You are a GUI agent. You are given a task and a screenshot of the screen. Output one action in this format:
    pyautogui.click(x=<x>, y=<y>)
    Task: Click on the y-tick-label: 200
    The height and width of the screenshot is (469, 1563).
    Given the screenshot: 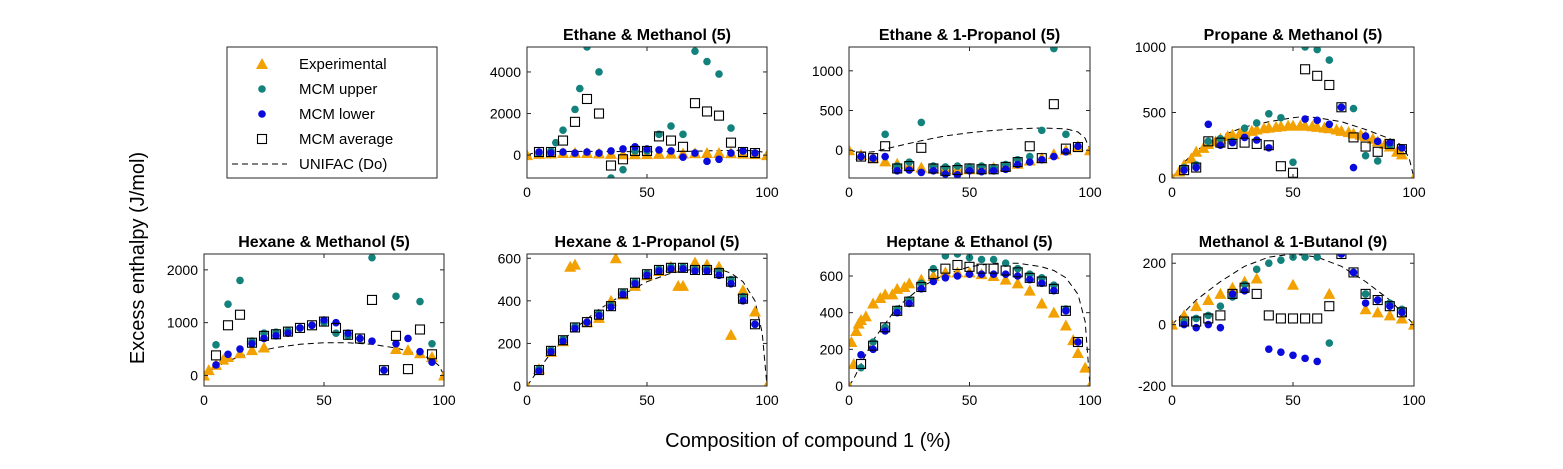 What is the action you would take?
    pyautogui.click(x=510, y=343)
    